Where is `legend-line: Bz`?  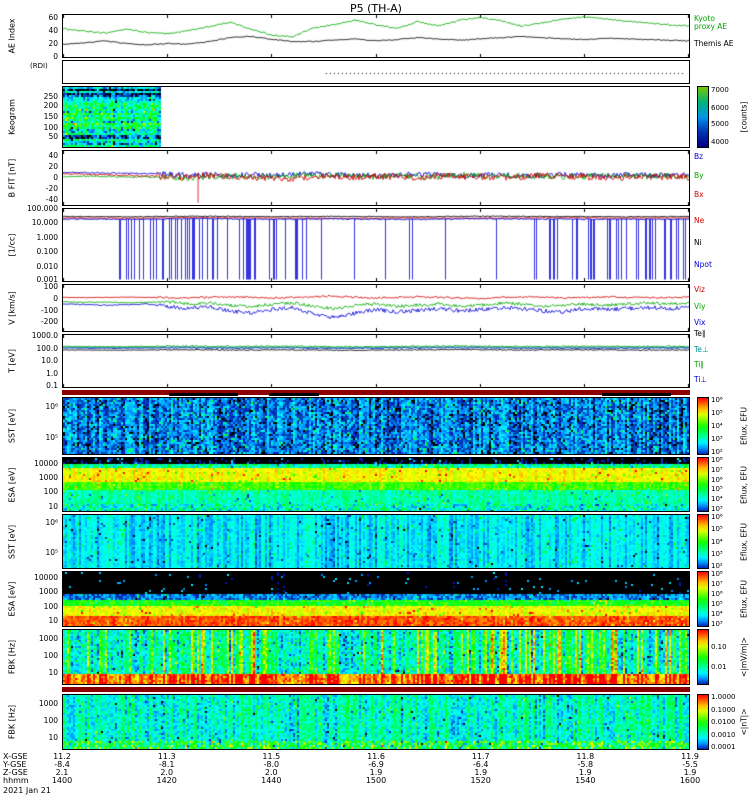 legend-line: Bz is located at coordinates (699, 157).